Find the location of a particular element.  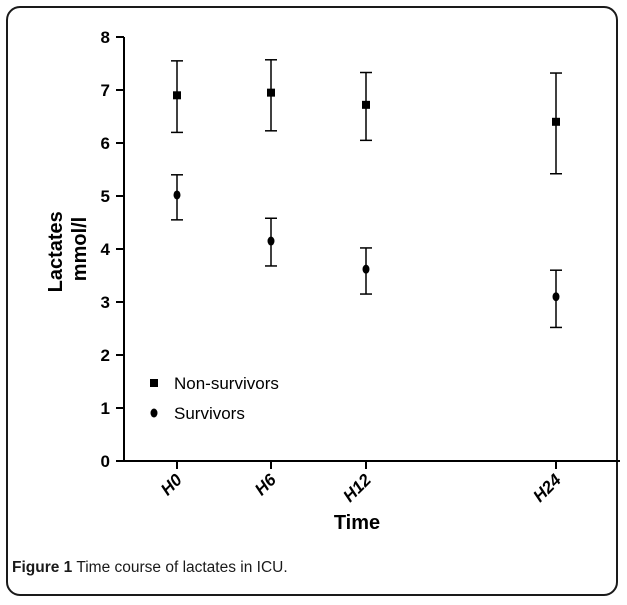

y-tick-label: 8 is located at coordinates (105, 37).